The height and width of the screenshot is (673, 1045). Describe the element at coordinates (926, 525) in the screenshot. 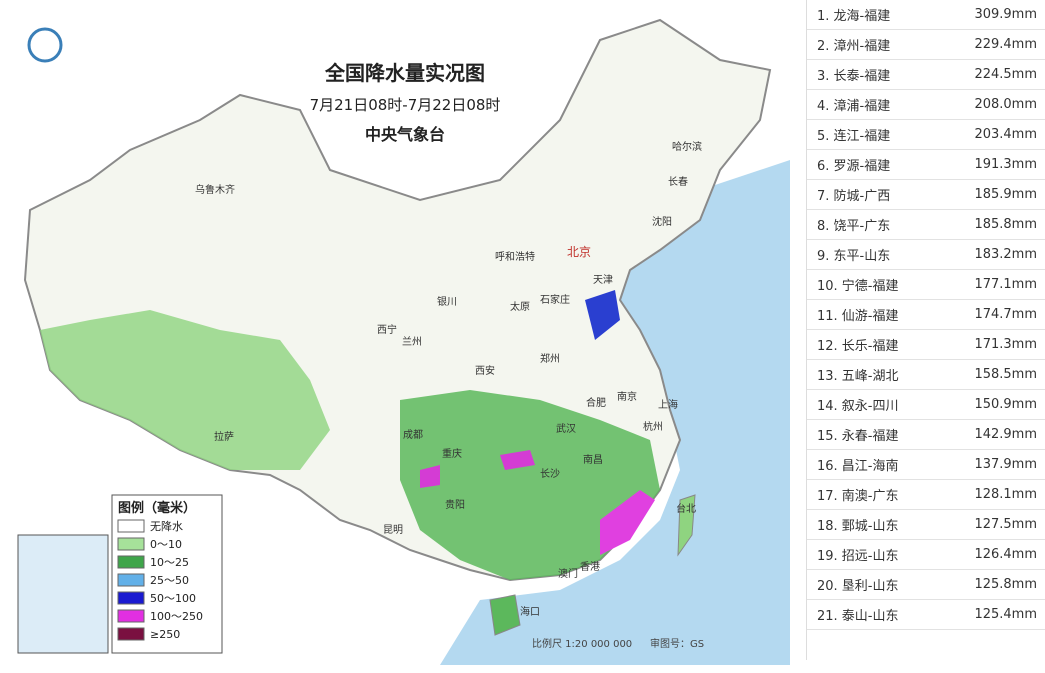

I see `ranking-row: 18. 鄄城-山东 127.5mm` at that location.